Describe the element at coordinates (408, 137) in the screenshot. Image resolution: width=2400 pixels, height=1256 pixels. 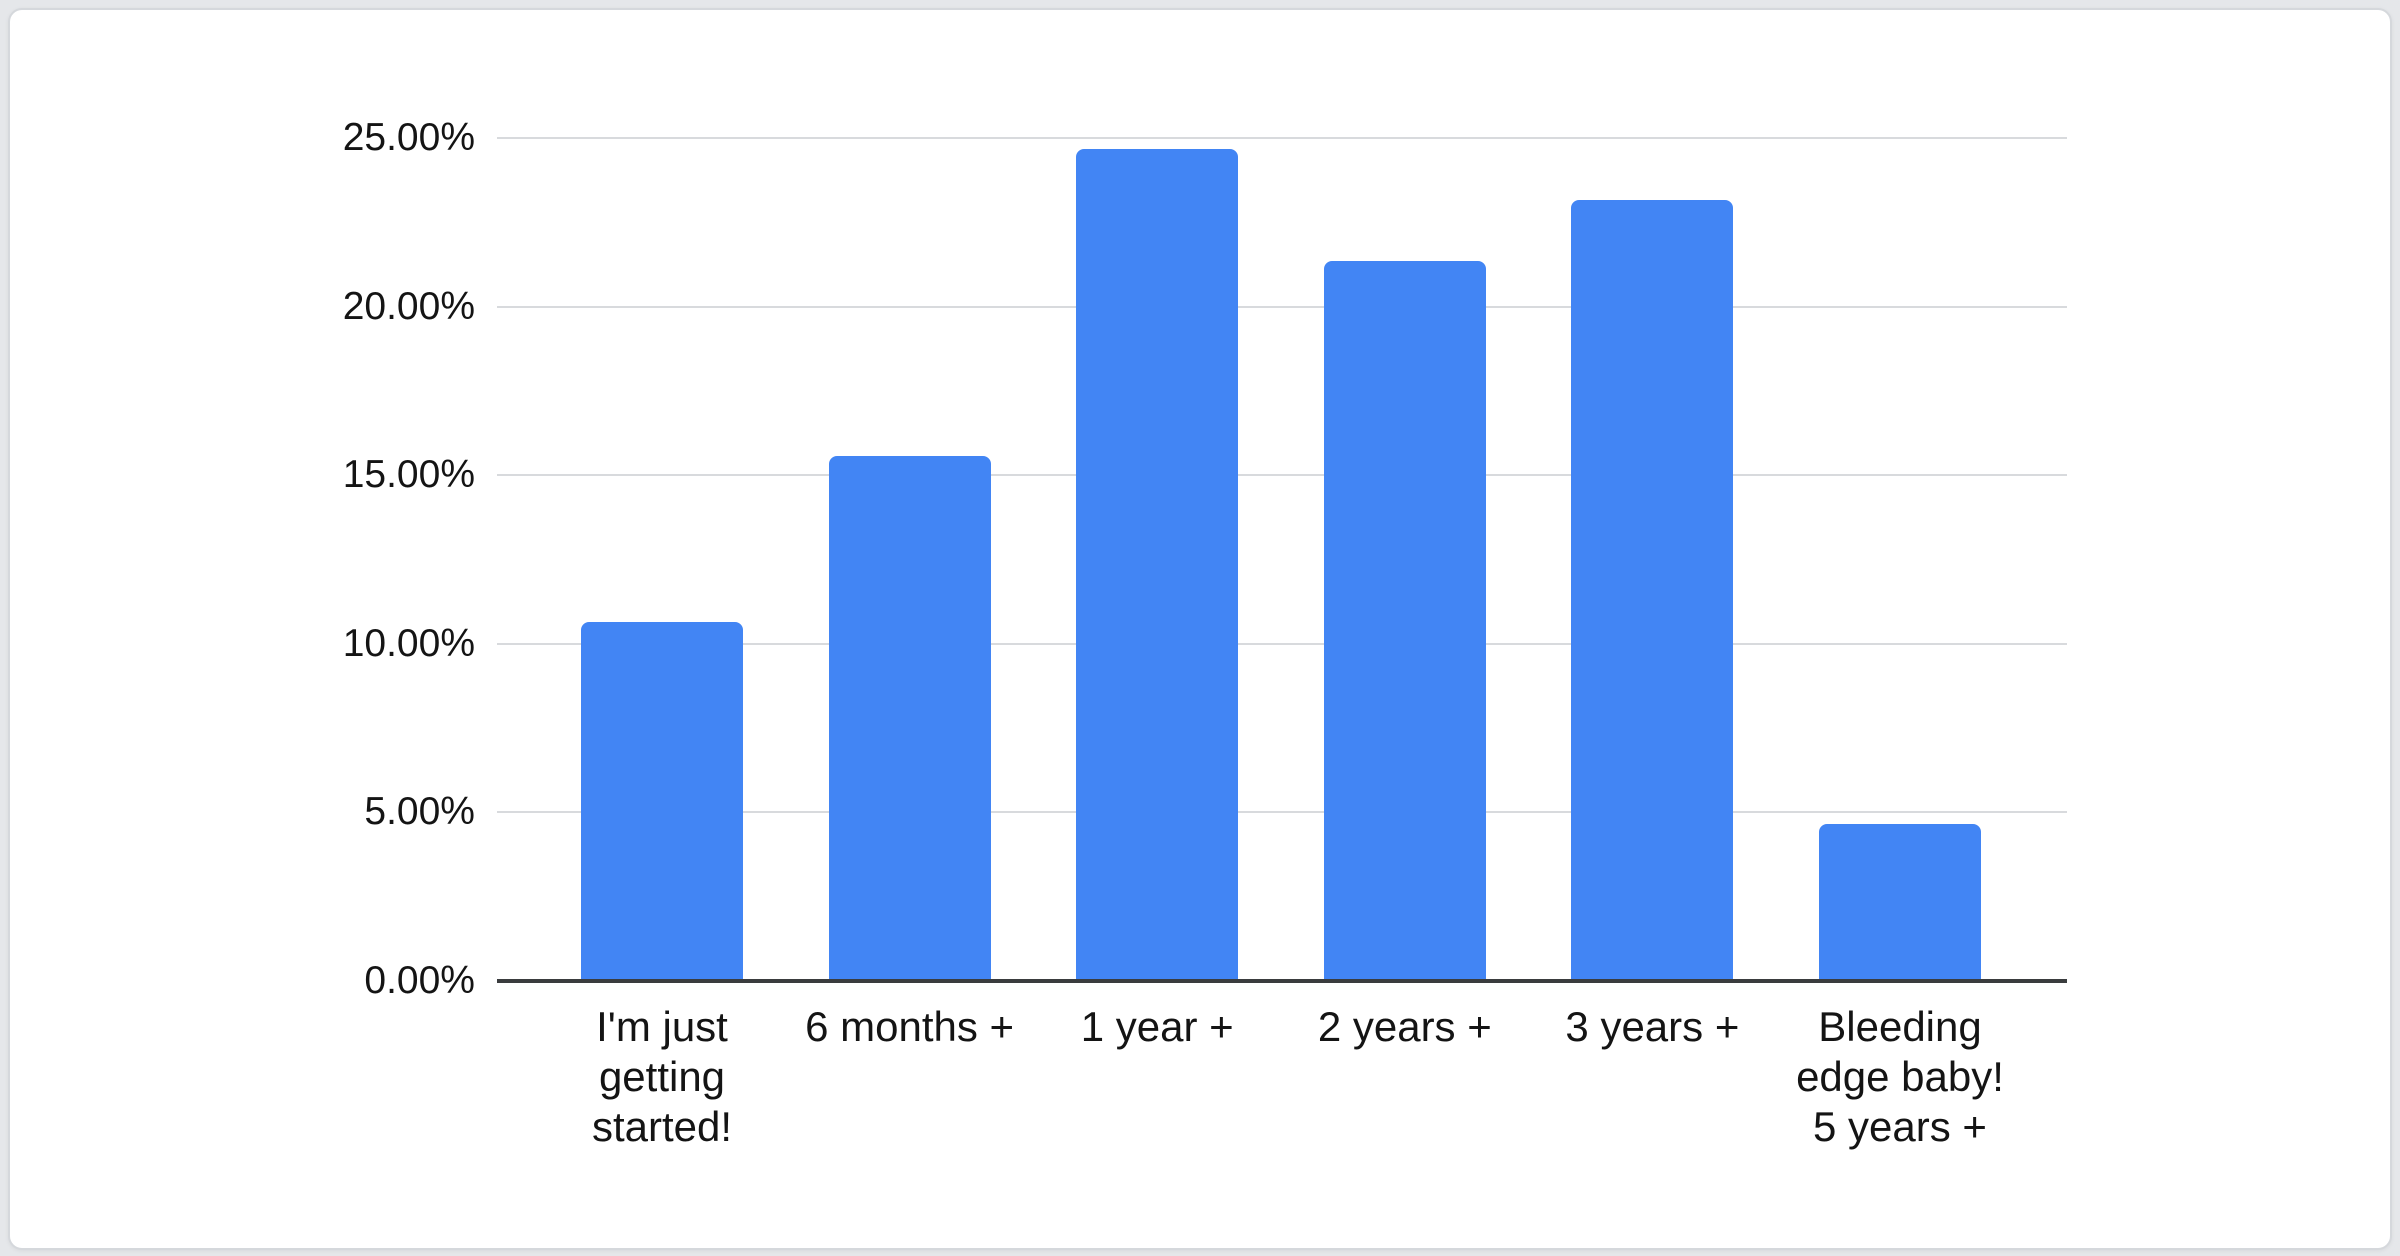
I see `y-axis-tick-label: 25.00%` at that location.